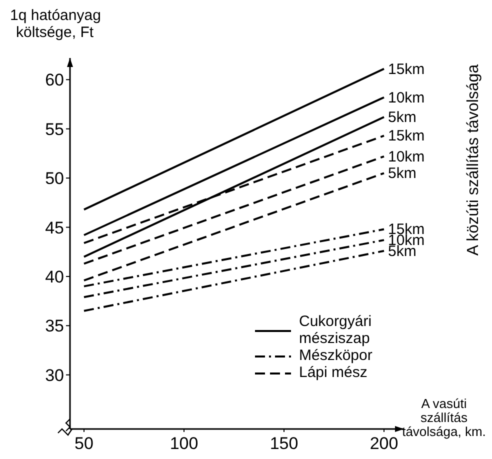  I want to click on y-tick-label: 45, so click(54, 228).